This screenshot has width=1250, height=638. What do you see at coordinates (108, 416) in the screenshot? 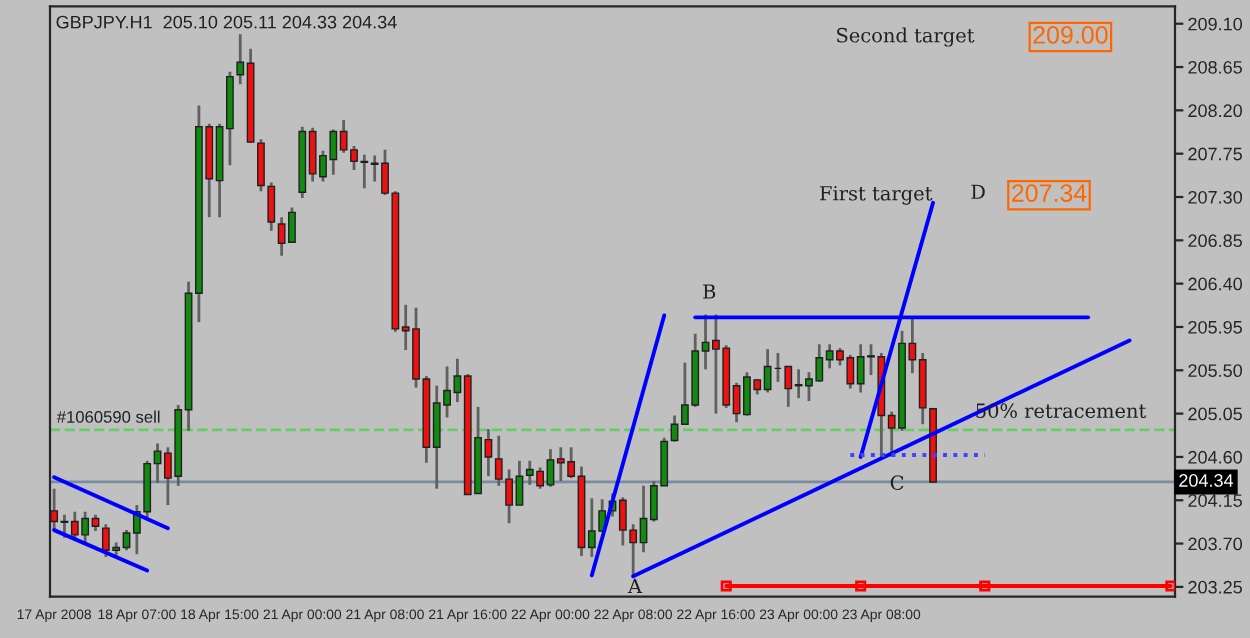
I see `ref-line-label: #1060590 sell` at bounding box center [108, 416].